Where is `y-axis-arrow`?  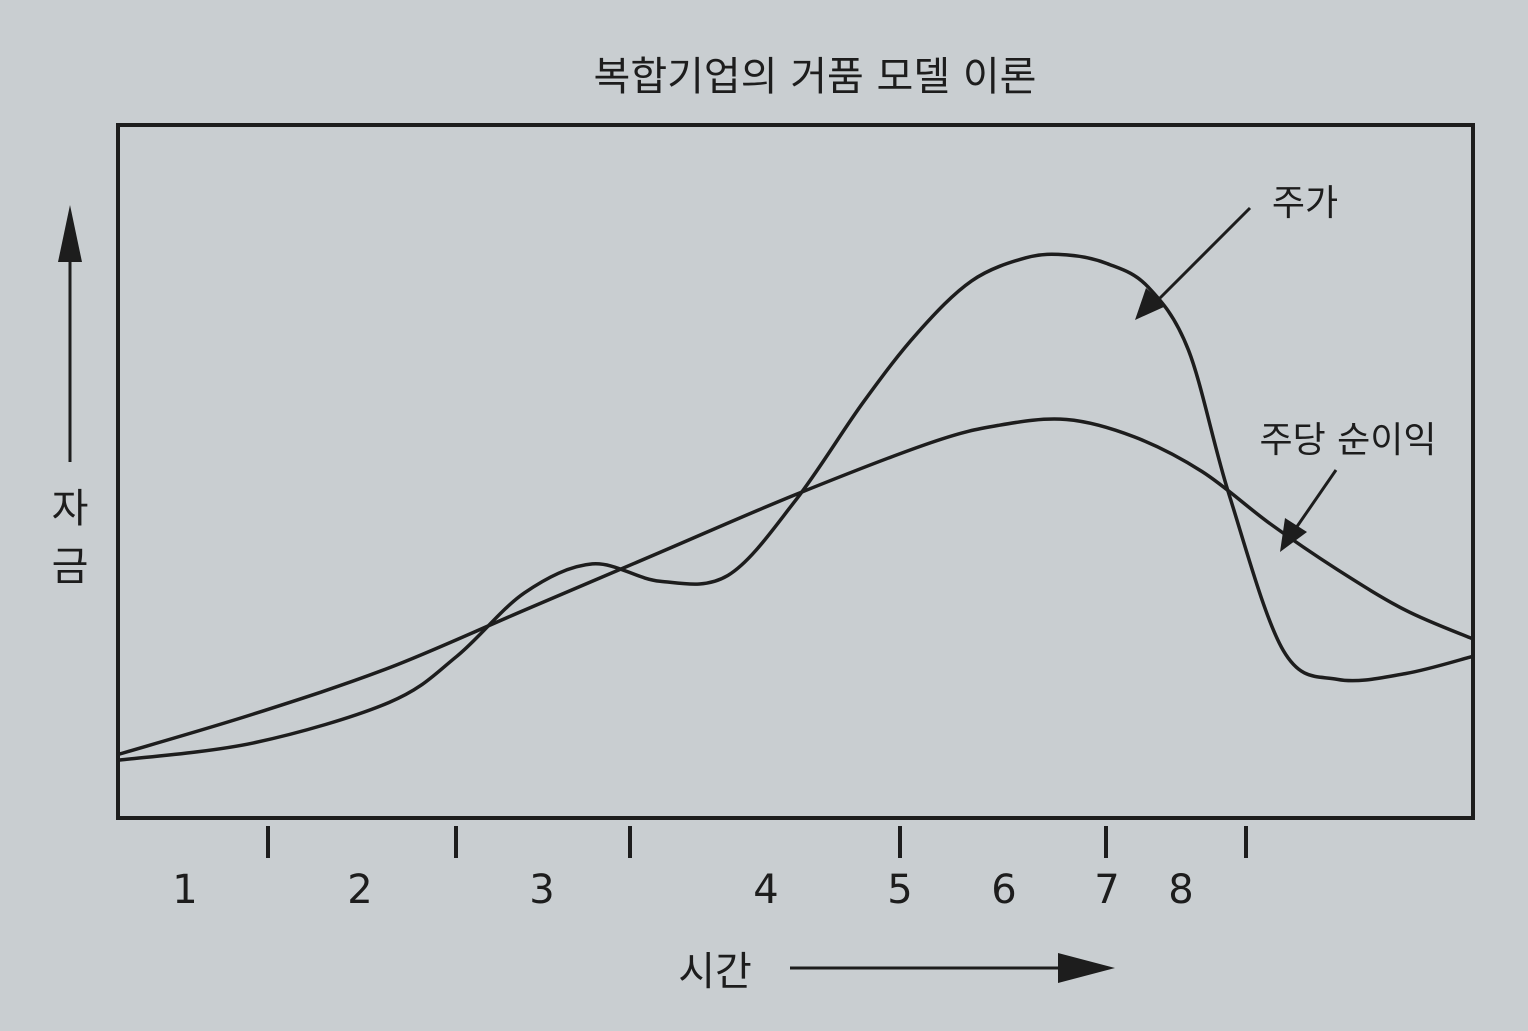
y-axis-arrow is located at coordinates (70, 333).